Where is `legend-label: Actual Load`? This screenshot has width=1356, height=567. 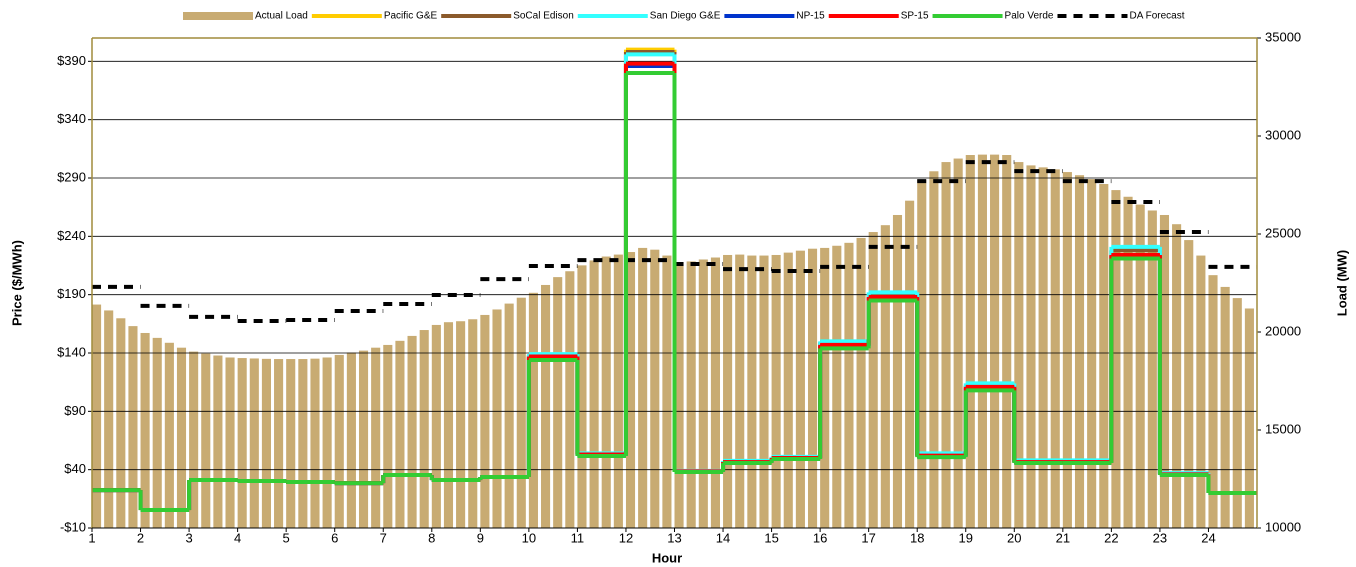 legend-label: Actual Load is located at coordinates (281, 16).